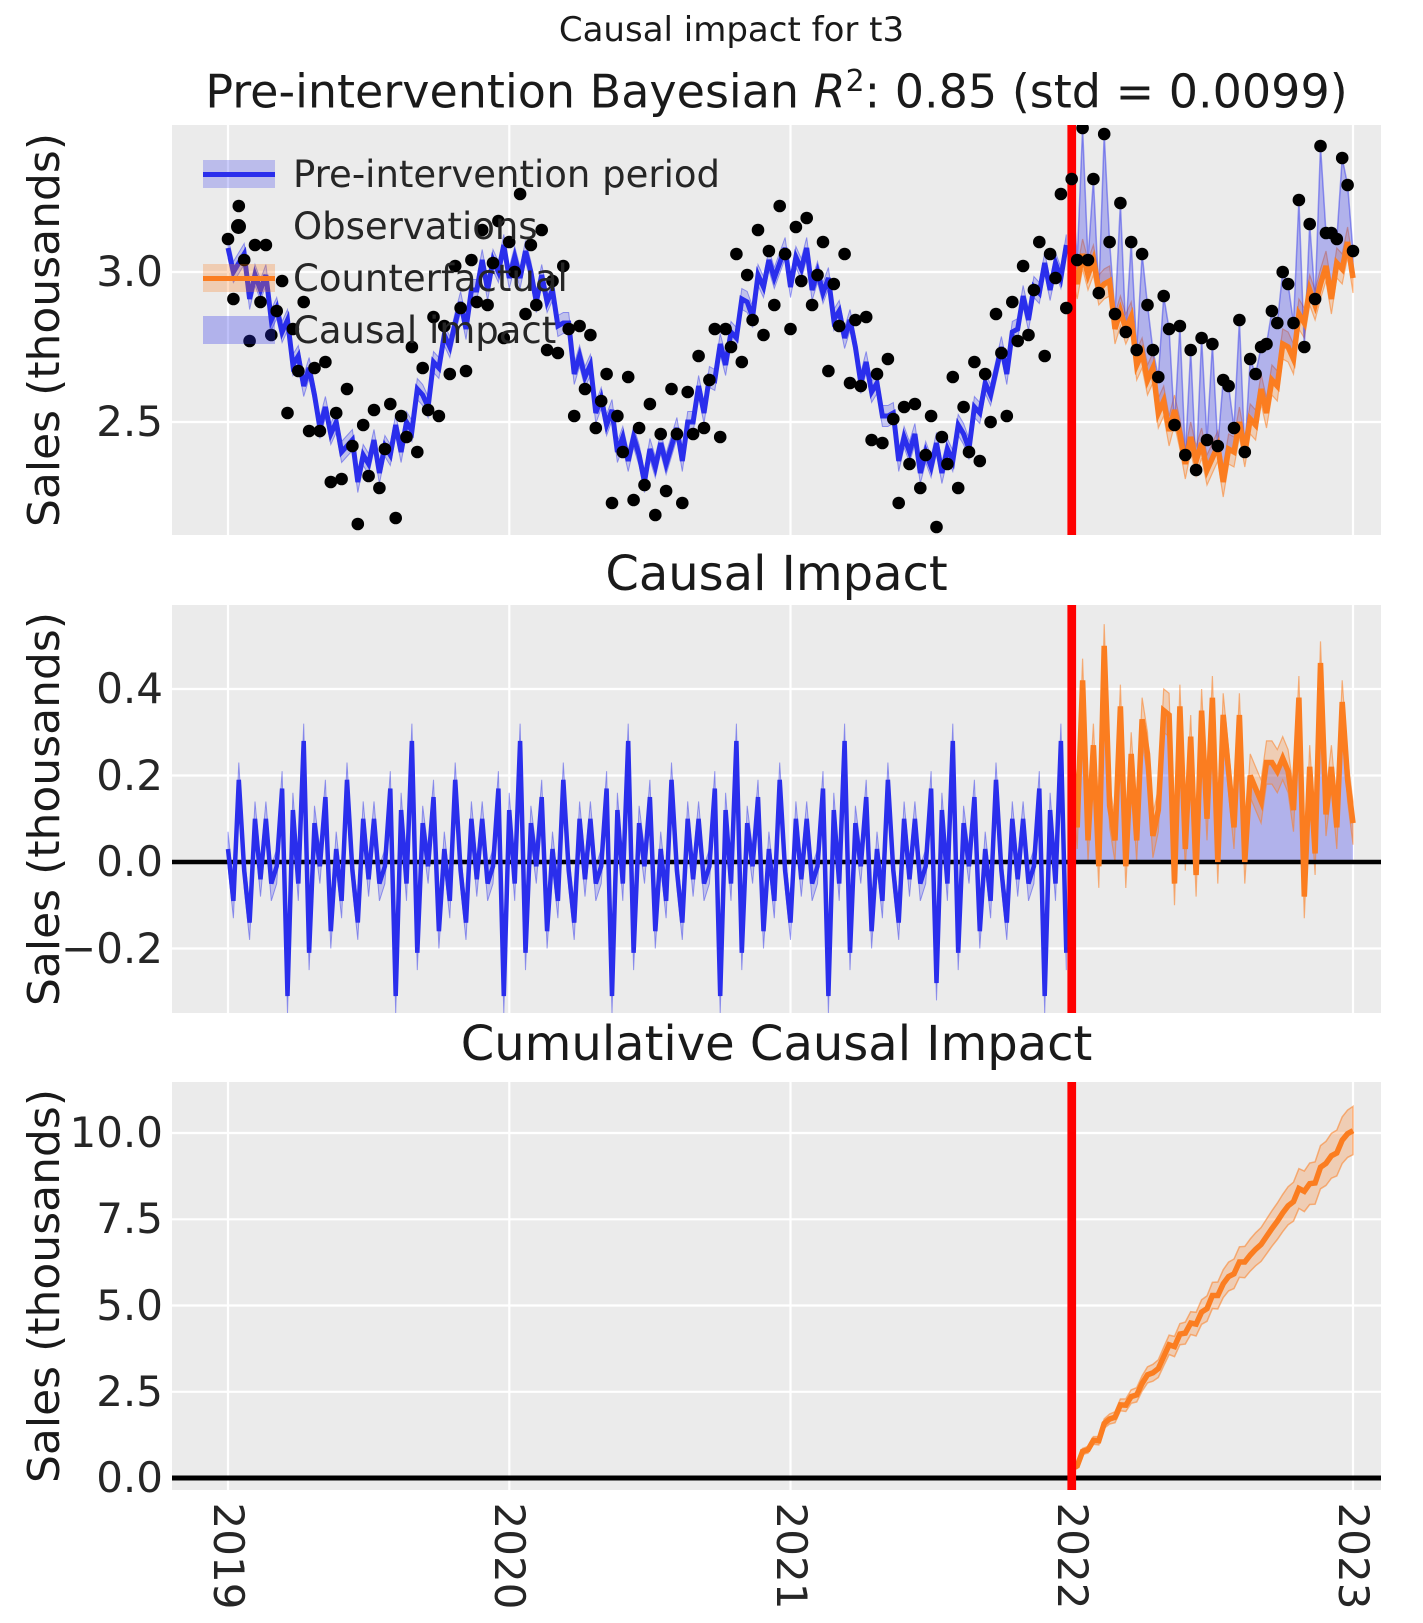 This screenshot has height=1623, width=1423. I want to click on intervention-vline, so click(1072, 330).